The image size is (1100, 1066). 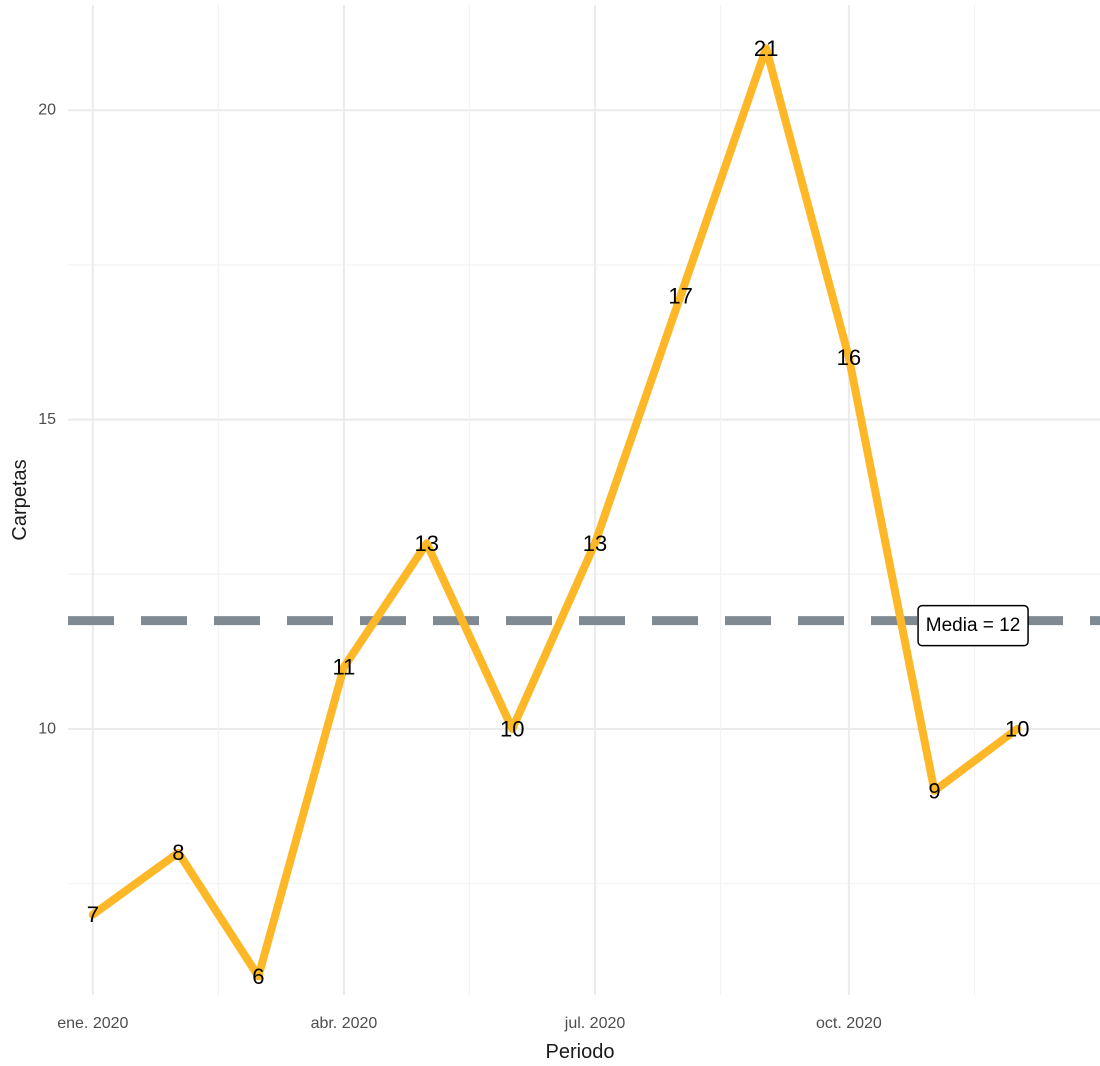 What do you see at coordinates (849, 357) in the screenshot?
I see `data-label: 16` at bounding box center [849, 357].